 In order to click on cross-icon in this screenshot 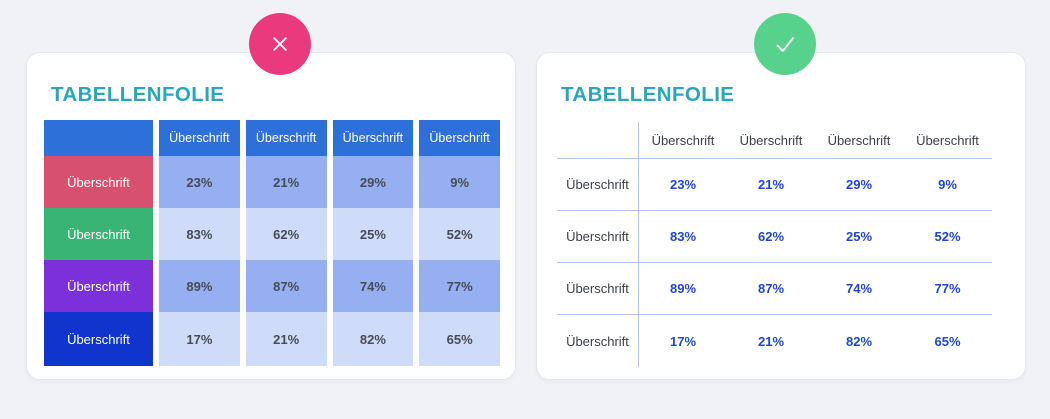, I will do `click(280, 44)`.